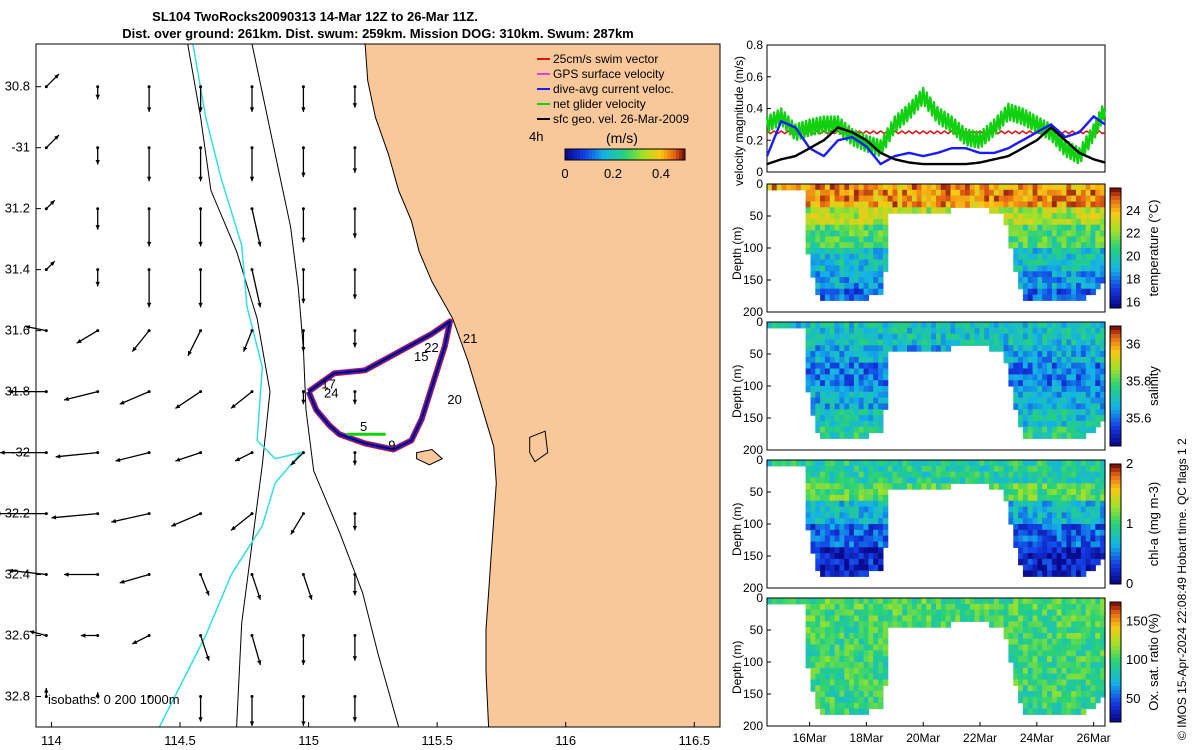 The width and height of the screenshot is (1200, 750). Describe the element at coordinates (1129, 583) in the screenshot. I see `section-colorbar-tick-label: 0` at that location.